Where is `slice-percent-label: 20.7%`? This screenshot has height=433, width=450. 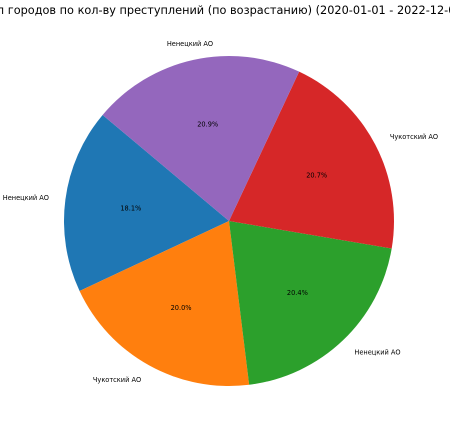 slice-percent-label: 20.7% is located at coordinates (316, 175).